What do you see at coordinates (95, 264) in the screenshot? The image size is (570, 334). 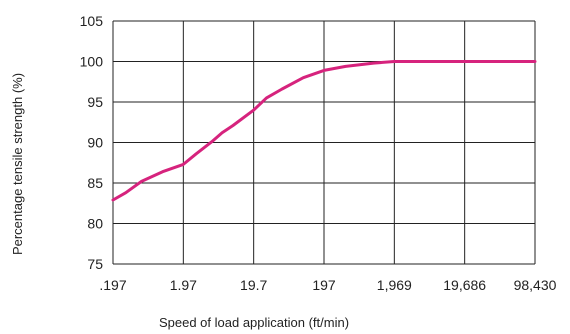 I see `y-tick-label: 75` at bounding box center [95, 264].